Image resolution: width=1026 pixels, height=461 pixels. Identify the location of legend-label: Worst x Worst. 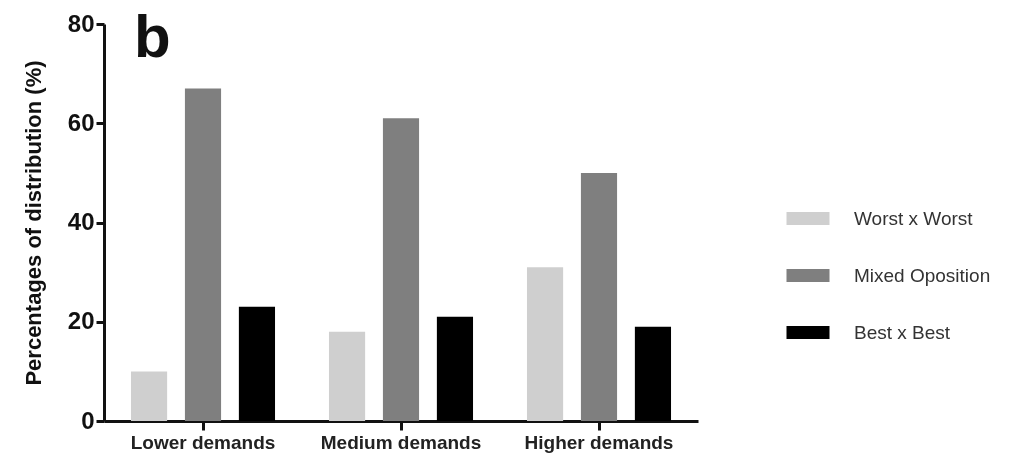
(914, 218).